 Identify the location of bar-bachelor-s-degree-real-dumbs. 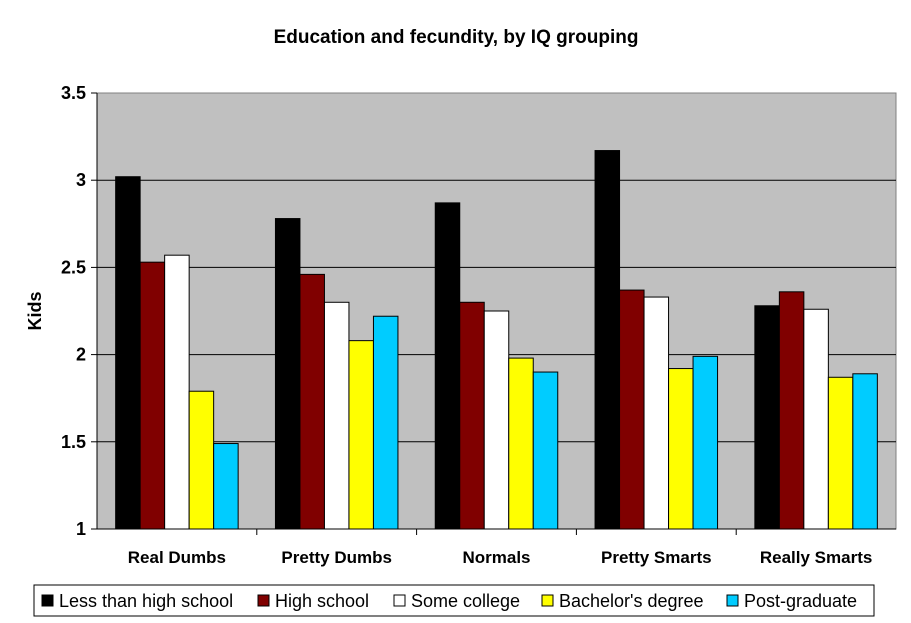
(201, 460).